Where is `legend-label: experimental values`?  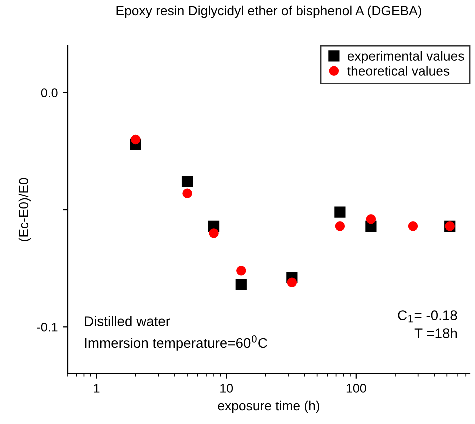
legend-label: experimental values is located at coordinates (406, 57).